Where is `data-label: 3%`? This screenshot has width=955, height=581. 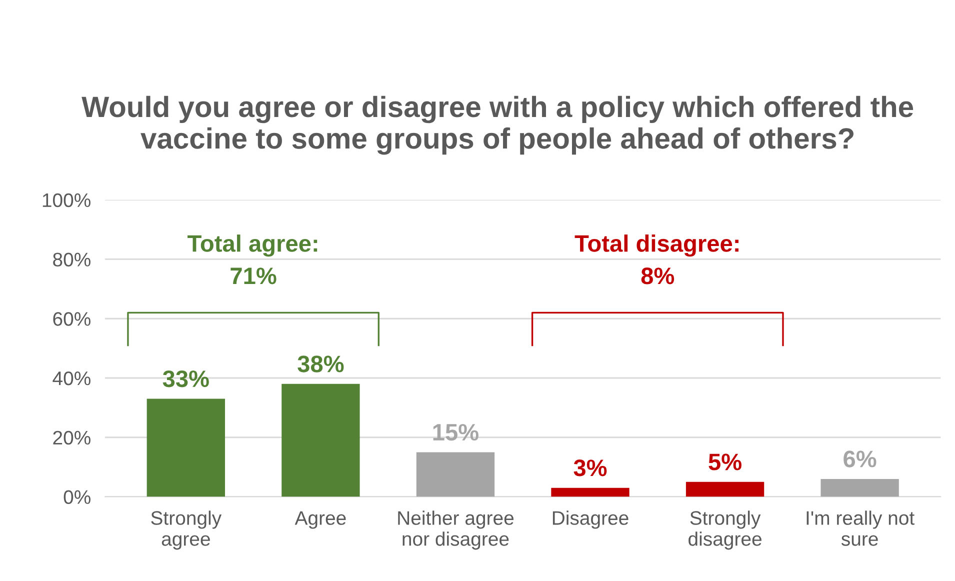 data-label: 3% is located at coordinates (590, 468).